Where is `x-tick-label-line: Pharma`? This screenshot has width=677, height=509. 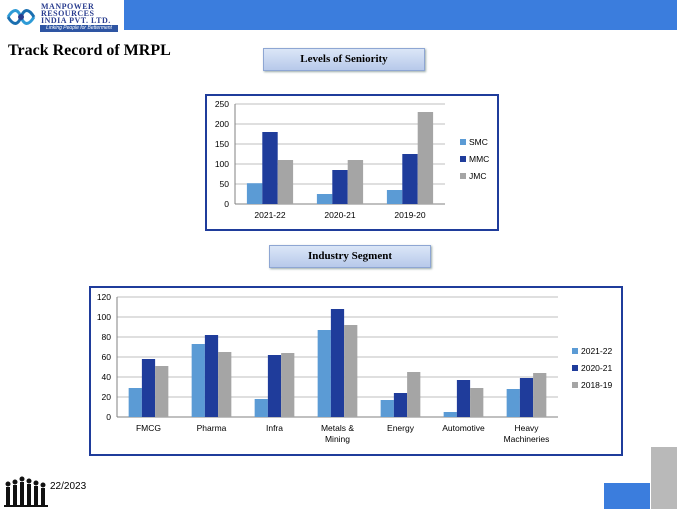 x-tick-label-line: Pharma is located at coordinates (212, 428).